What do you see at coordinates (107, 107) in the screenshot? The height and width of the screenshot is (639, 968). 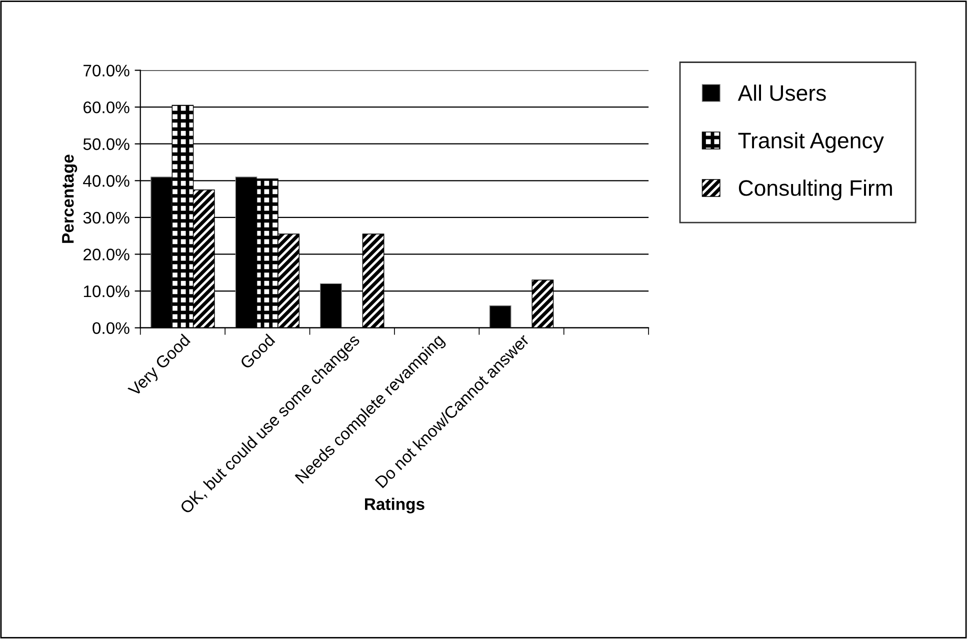 I see `y-tick-label: 60.0%` at bounding box center [107, 107].